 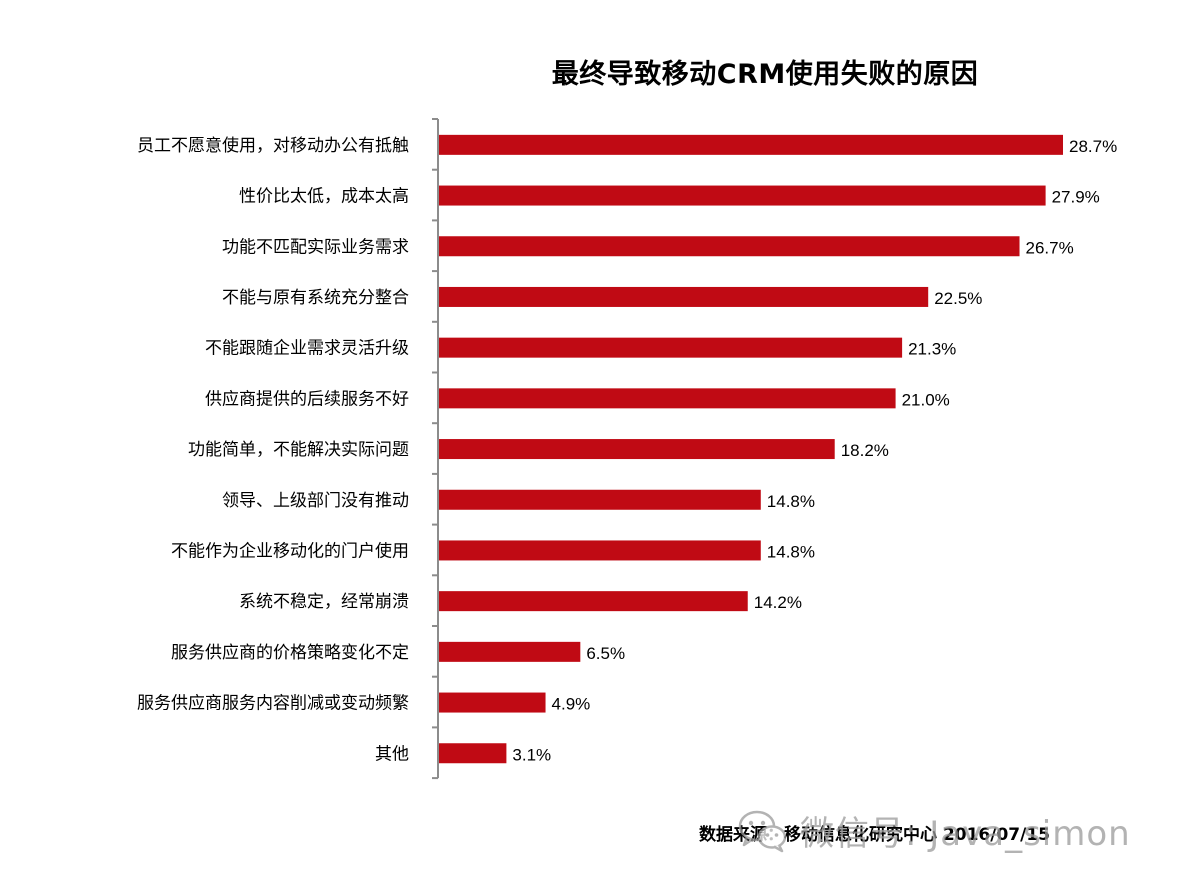 What do you see at coordinates (531, 754) in the screenshot?
I see `data-label: 3.1%` at bounding box center [531, 754].